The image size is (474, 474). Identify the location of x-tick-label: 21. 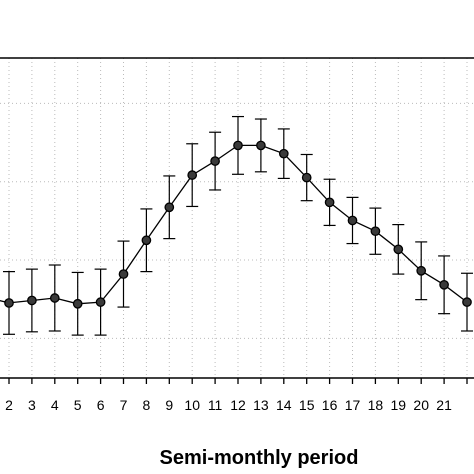
(444, 405).